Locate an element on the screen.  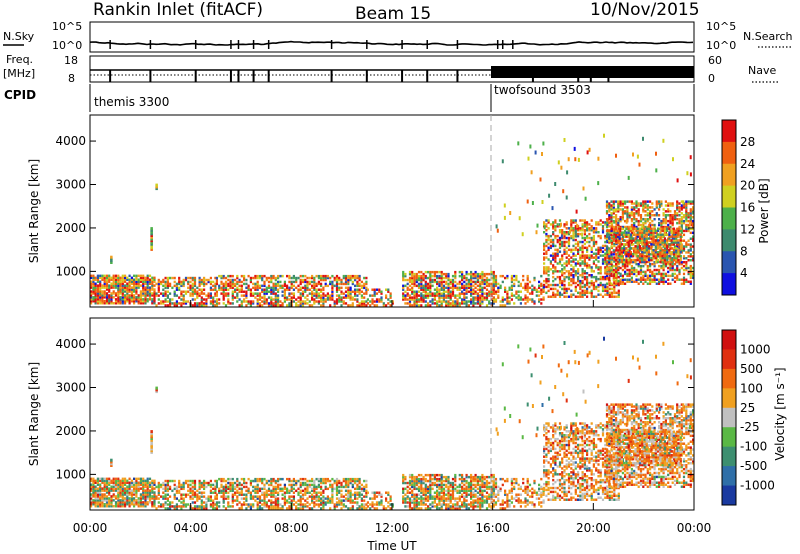
power-colorbar-tick: 28 is located at coordinates (747, 142).